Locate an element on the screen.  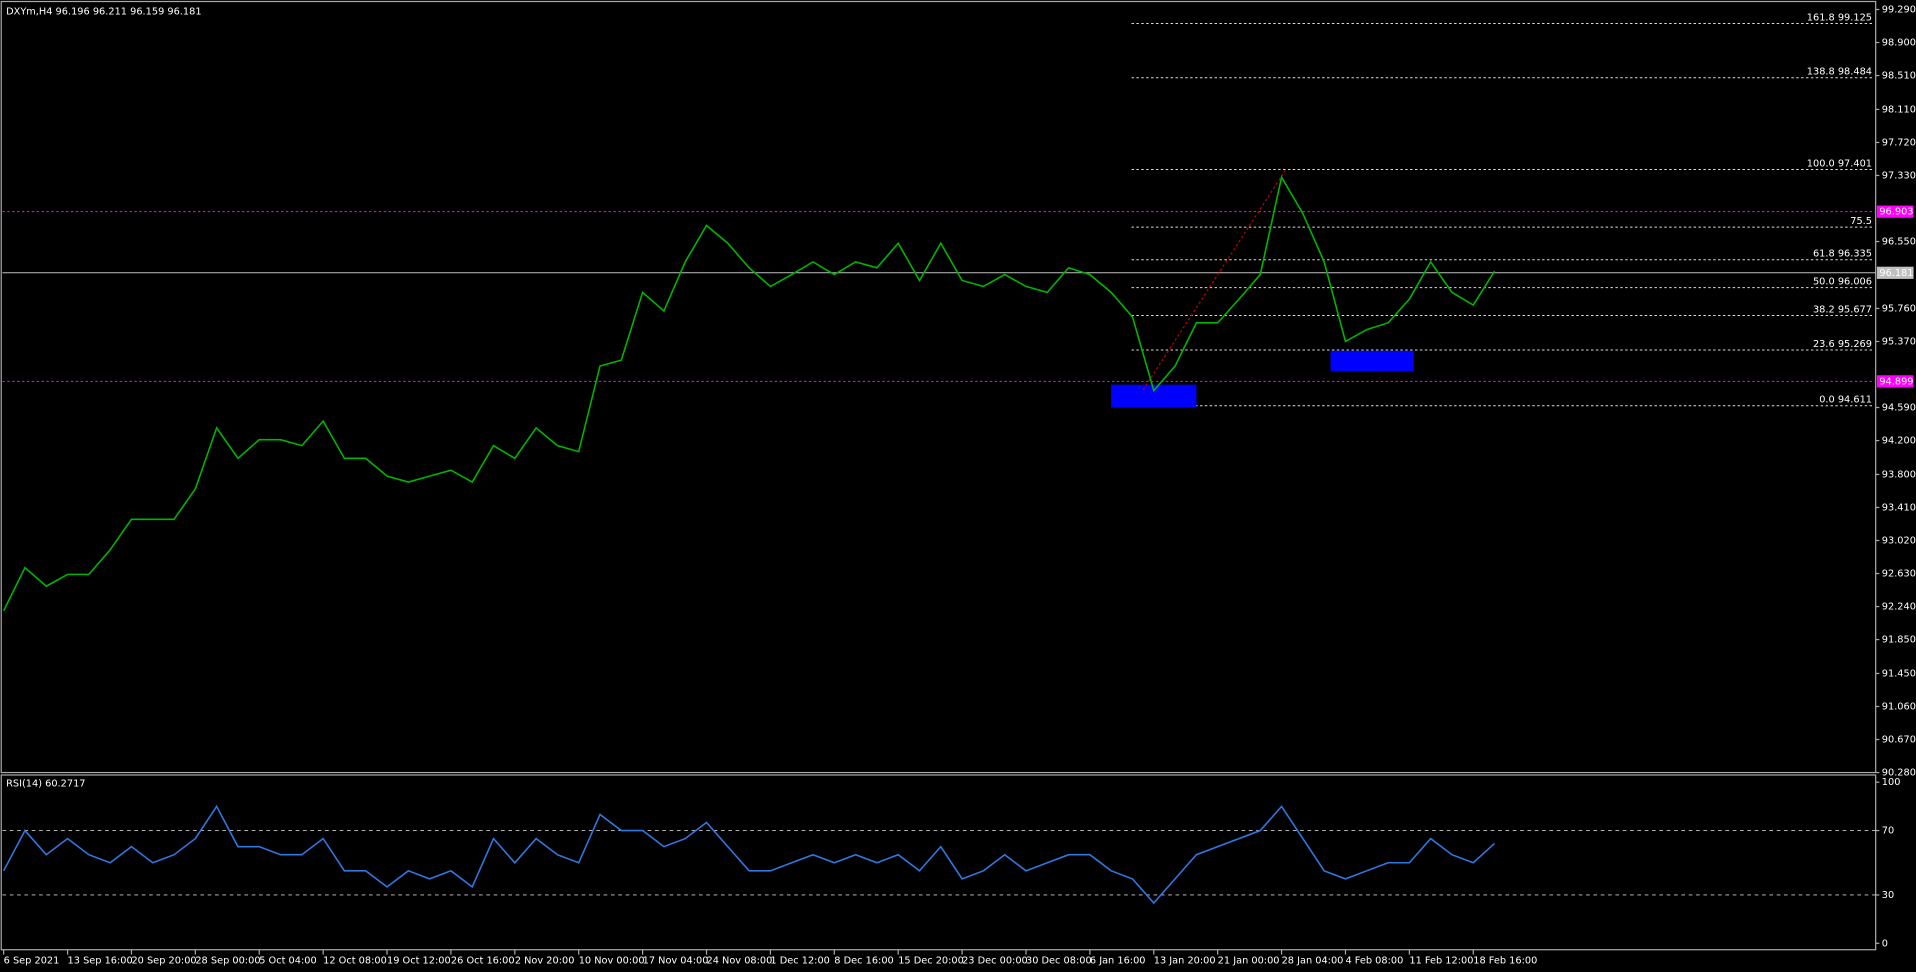
x-tick-label: 6 Sep 2021 is located at coordinates (32, 961).